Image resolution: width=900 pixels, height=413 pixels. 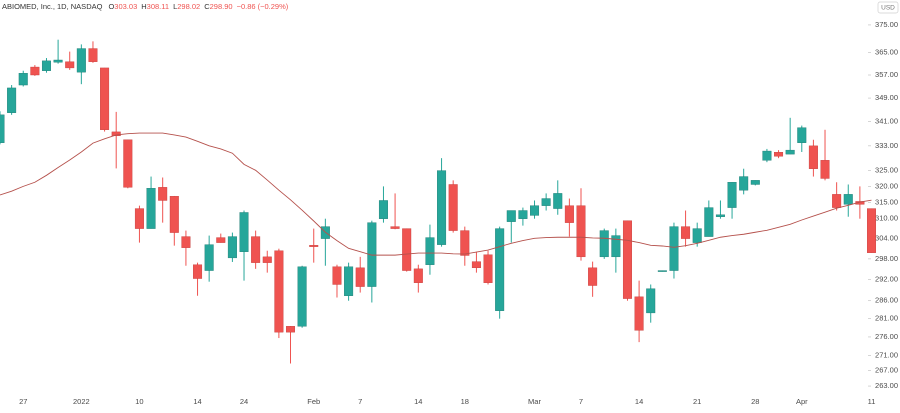 What do you see at coordinates (886, 370) in the screenshot?
I see `y-tick-label: 267.00` at bounding box center [886, 370].